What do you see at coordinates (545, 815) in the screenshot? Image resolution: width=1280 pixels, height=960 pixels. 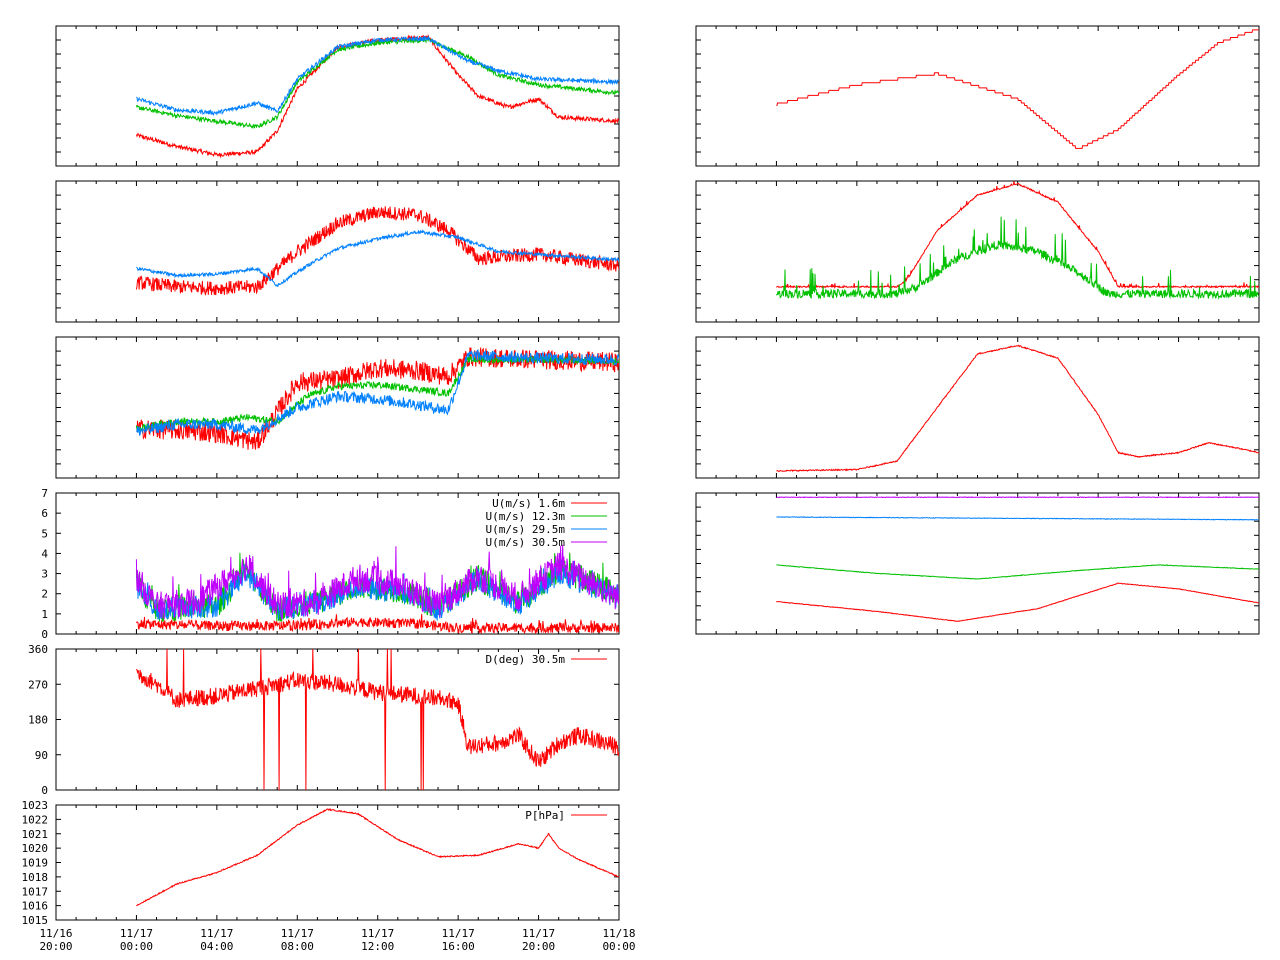 I see `legend-label: P[hPa]` at bounding box center [545, 815].